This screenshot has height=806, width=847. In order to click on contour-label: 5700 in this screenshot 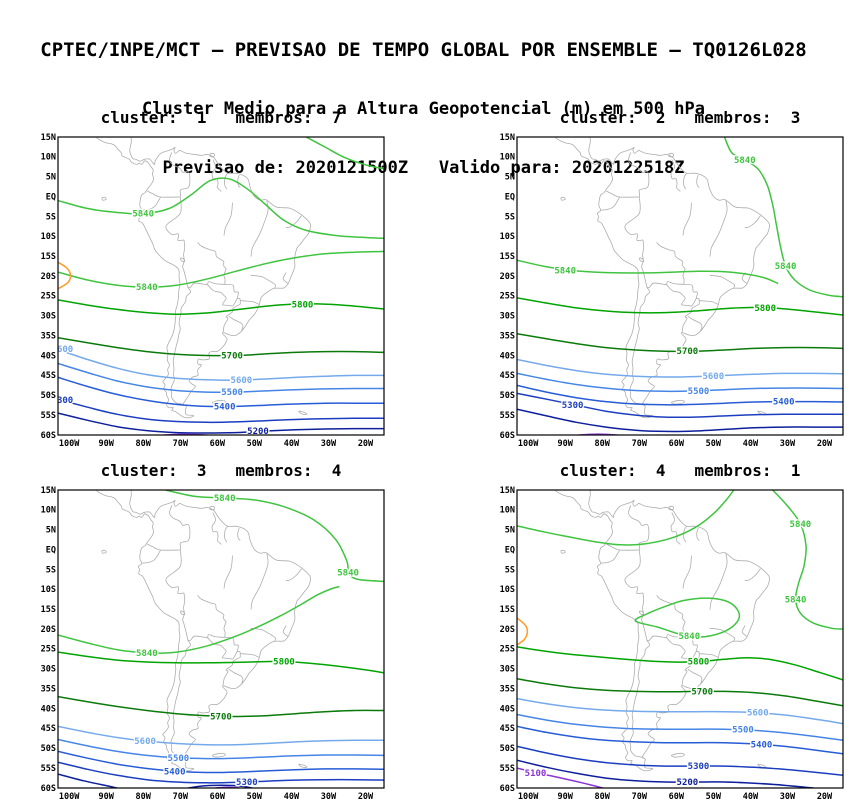, I will do `click(232, 357)`.